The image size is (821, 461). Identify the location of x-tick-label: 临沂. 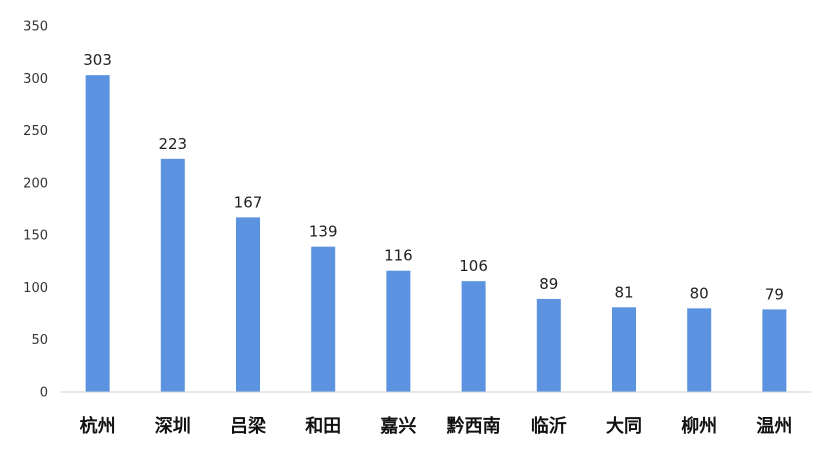
(549, 426).